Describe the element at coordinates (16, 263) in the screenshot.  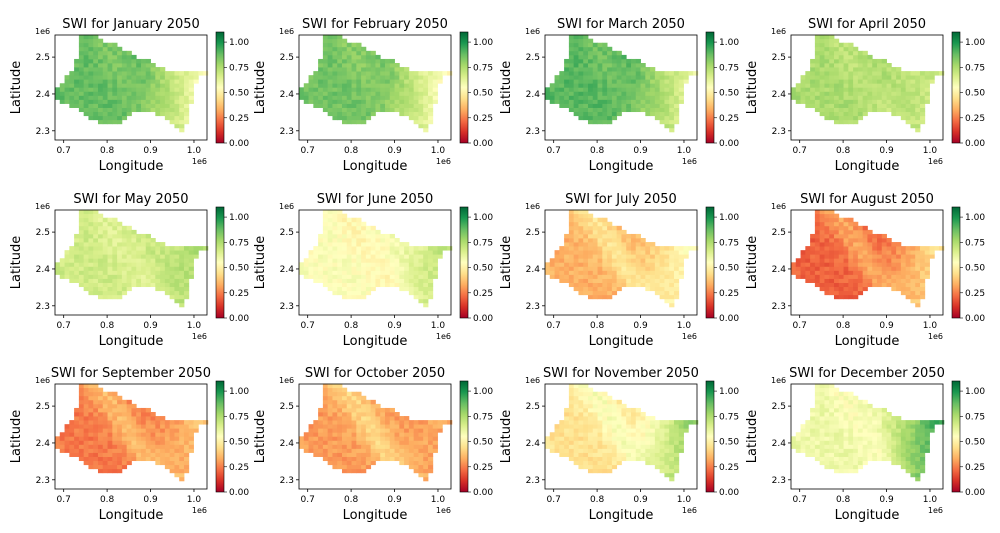
I see `y-axis-label: Latitude` at that location.